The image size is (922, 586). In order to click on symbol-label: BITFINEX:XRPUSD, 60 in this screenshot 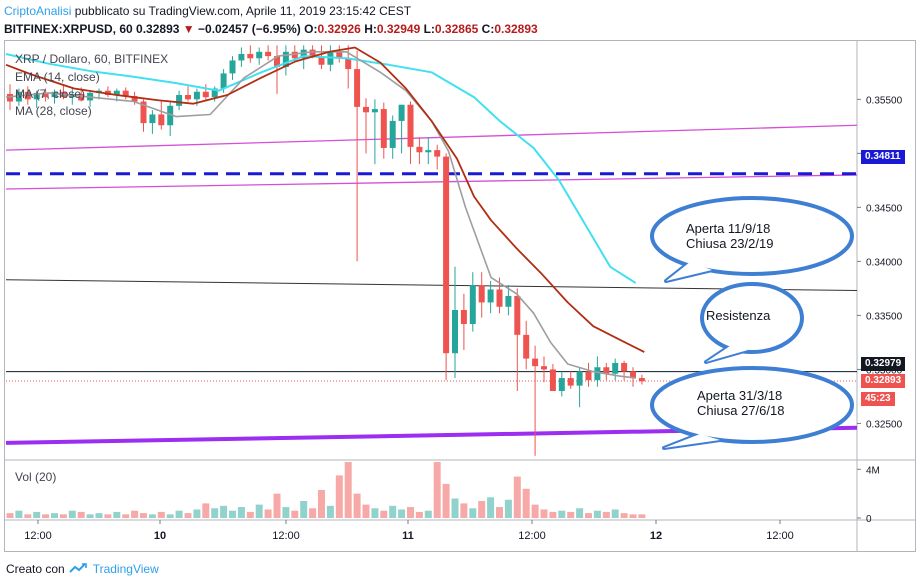, I will do `click(68, 29)`.